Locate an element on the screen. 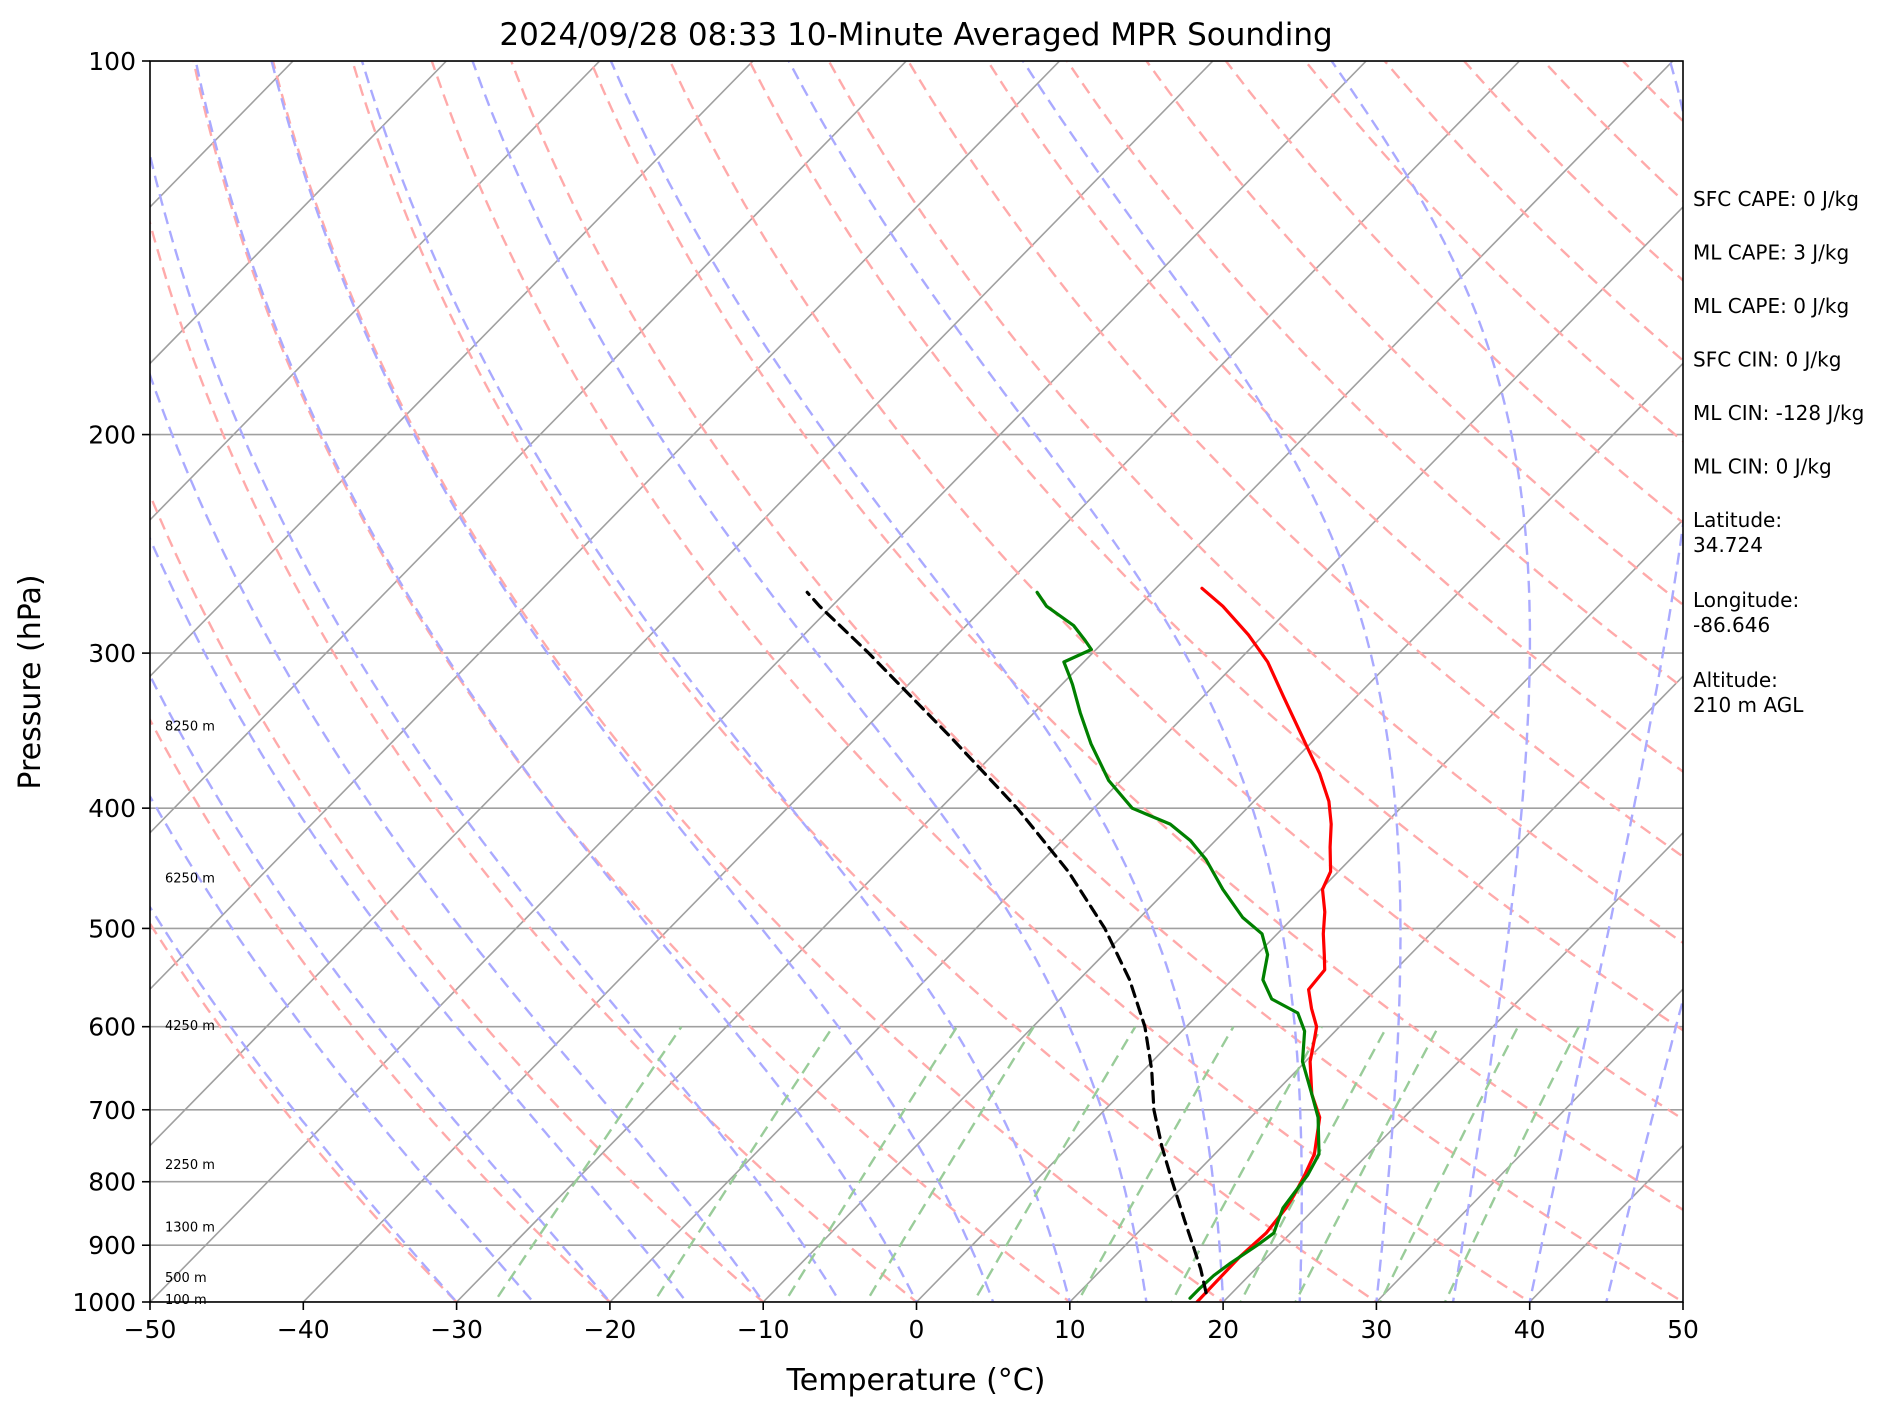  x-tick-label: 50 is located at coordinates (1683, 1329).